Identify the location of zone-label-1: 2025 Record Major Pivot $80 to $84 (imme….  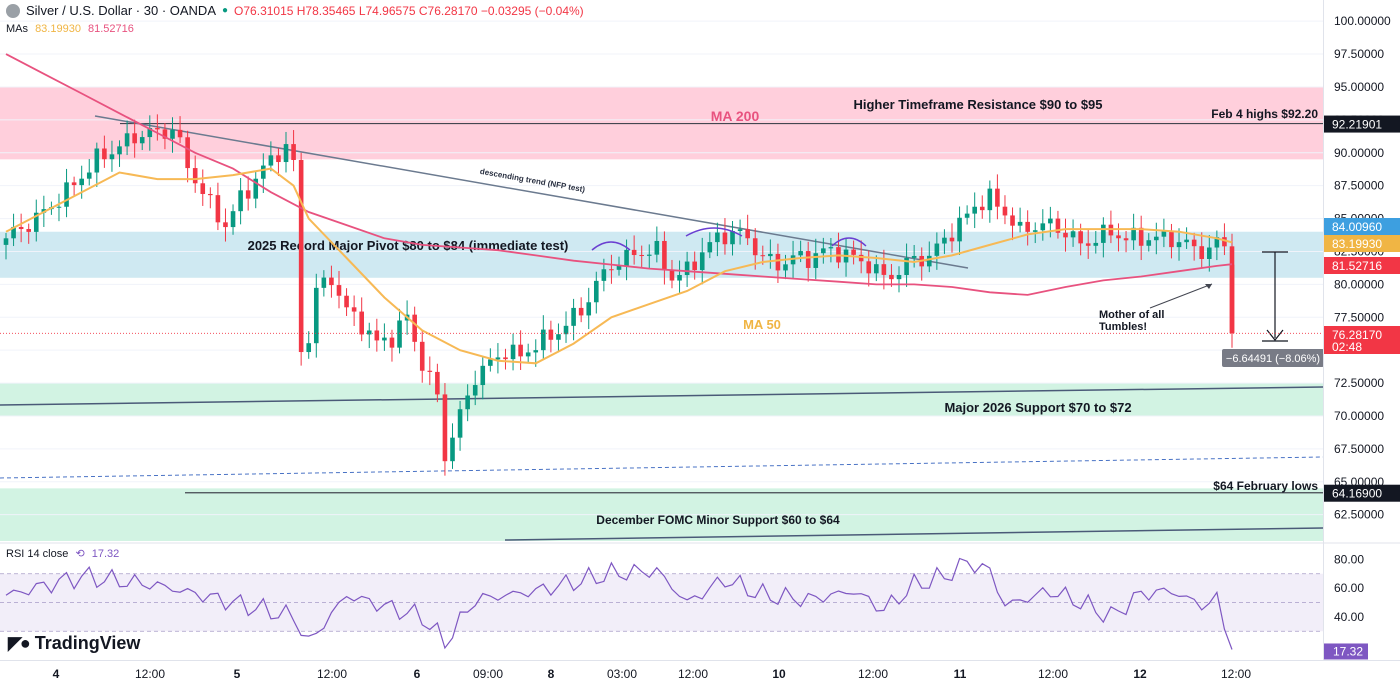
(408, 245).